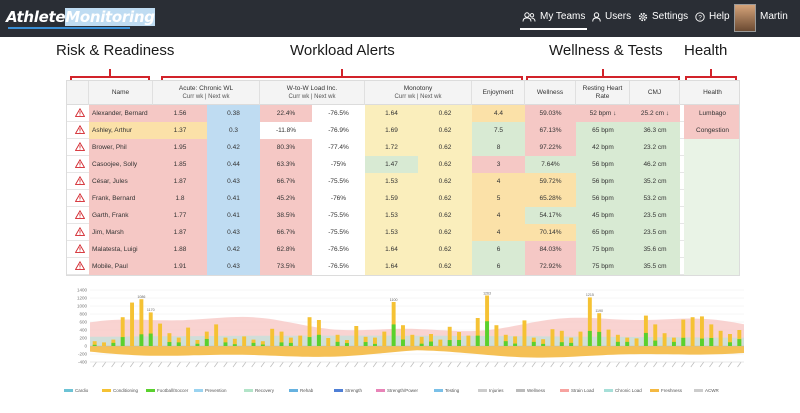  I want to click on nav-users: Users, so click(611, 16).